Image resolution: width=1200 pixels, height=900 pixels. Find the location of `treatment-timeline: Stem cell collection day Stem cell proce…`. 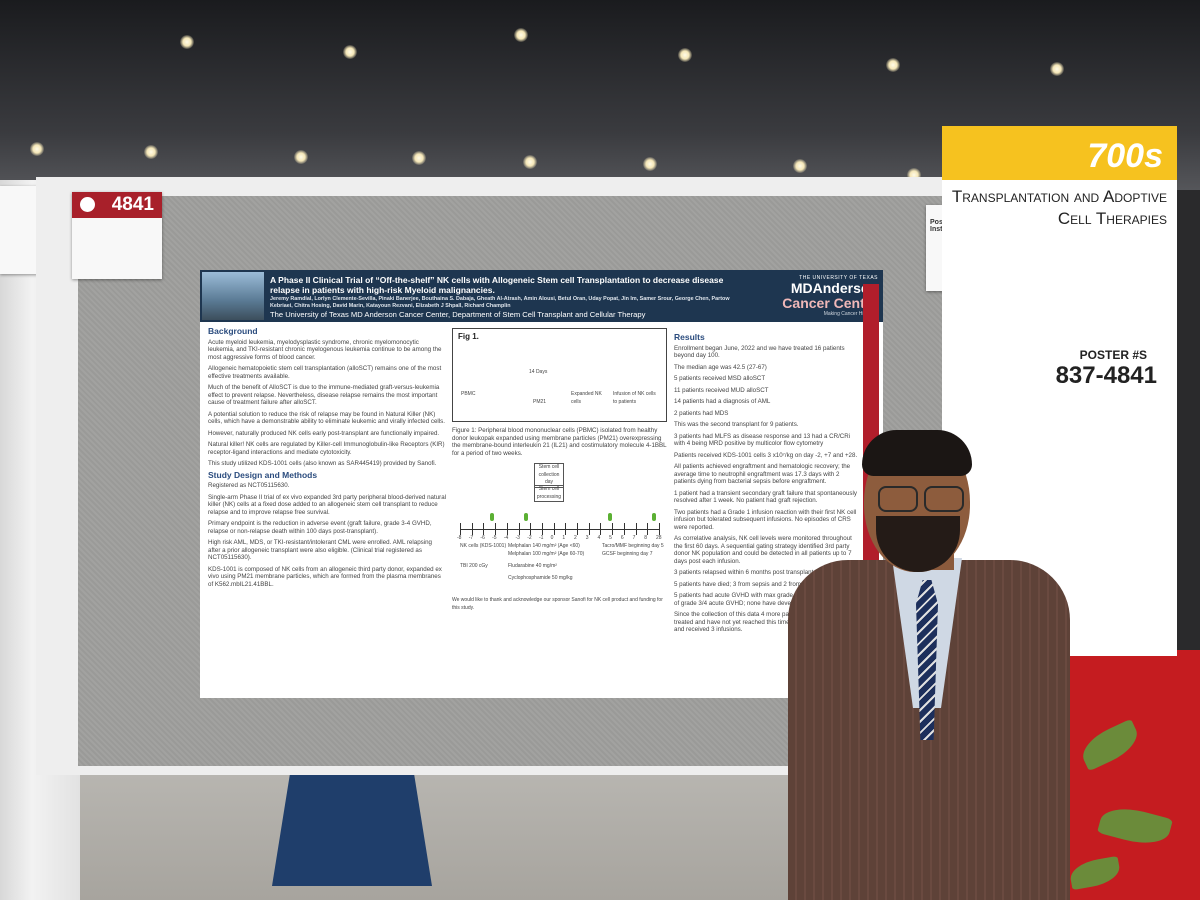

treatment-timeline: Stem cell collection day Stem cell proce… is located at coordinates (559, 528).